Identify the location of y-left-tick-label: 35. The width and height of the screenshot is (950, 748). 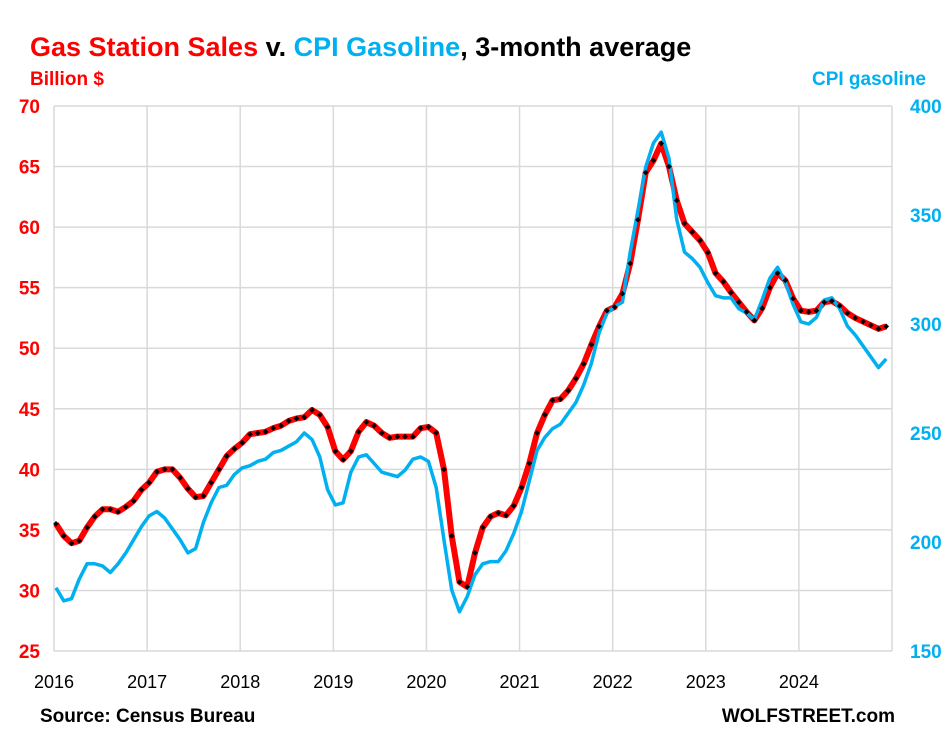
(30, 531).